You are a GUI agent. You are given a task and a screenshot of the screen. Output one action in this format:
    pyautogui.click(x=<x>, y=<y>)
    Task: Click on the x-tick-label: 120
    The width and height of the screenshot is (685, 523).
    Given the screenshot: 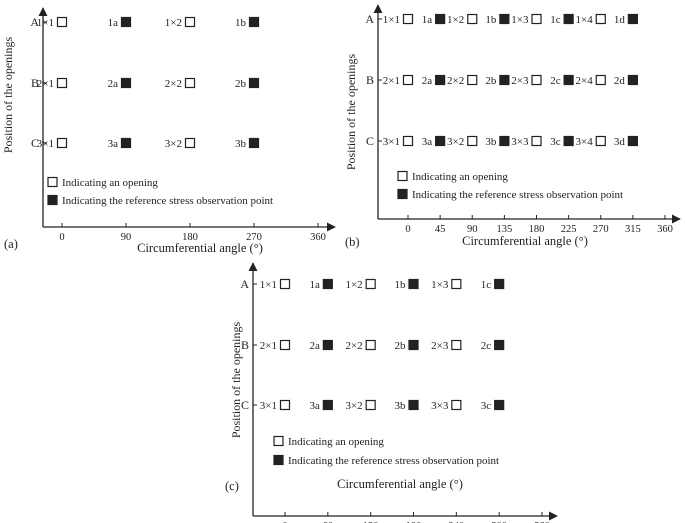 What is the action you would take?
    pyautogui.click(x=371, y=522)
    